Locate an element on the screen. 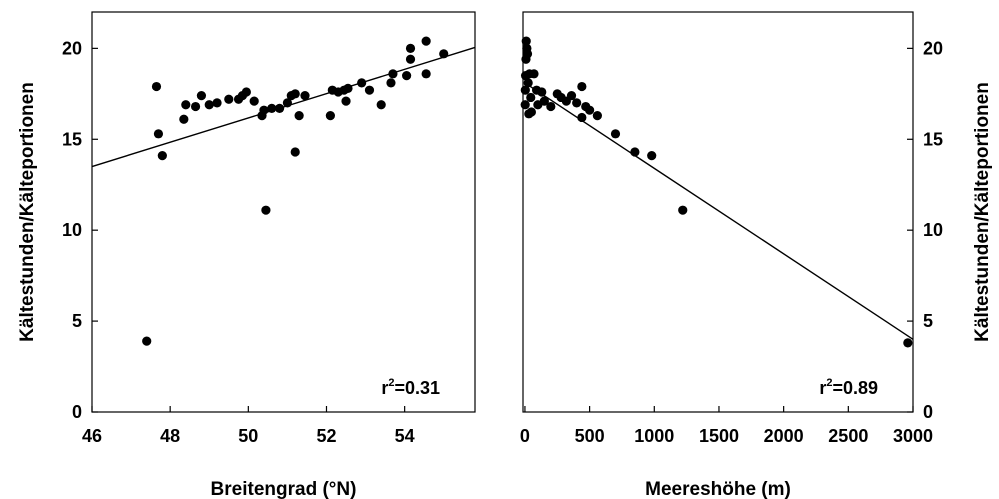 This screenshot has height=499, width=999. right-y-tick-label: 15 is located at coordinates (933, 139).